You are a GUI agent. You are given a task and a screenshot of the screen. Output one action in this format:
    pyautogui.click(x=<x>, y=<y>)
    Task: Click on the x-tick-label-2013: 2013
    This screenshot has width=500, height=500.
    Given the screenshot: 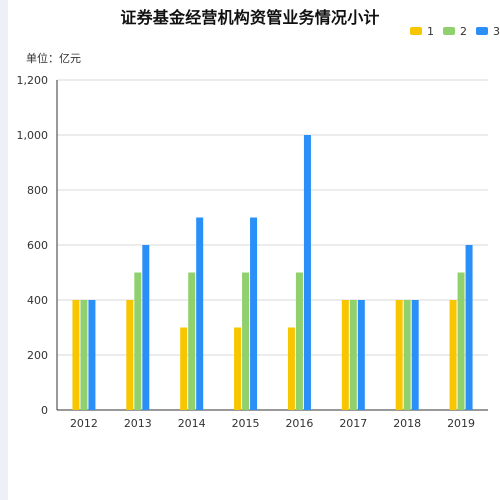 What is the action you would take?
    pyautogui.click(x=138, y=423)
    